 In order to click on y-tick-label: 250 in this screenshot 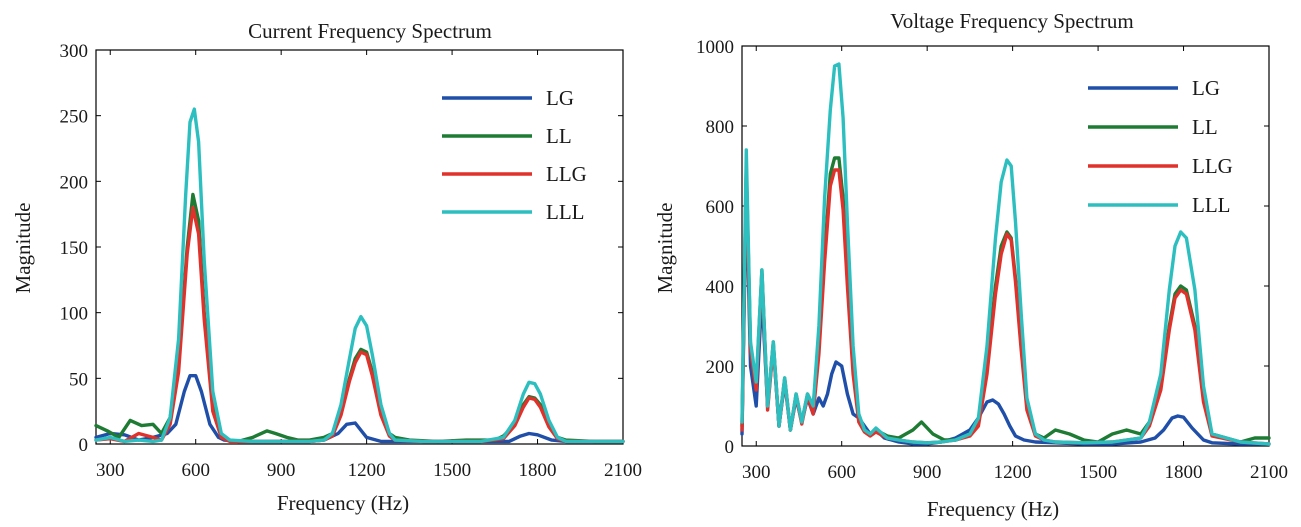, I will do `click(74, 117)`.